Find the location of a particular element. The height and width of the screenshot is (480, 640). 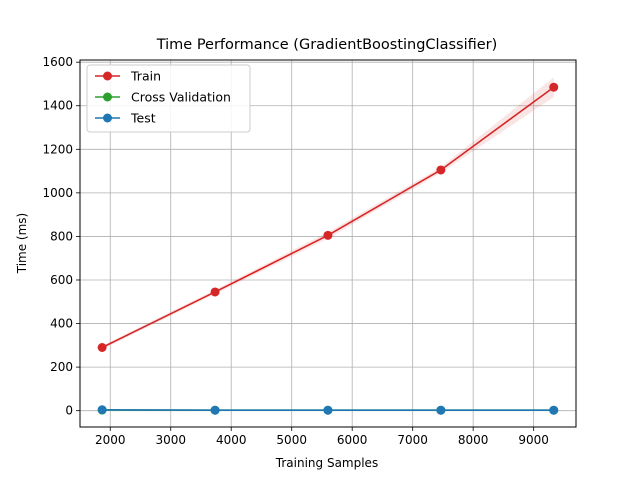

y-tick-label: 200 is located at coordinates (61, 367).